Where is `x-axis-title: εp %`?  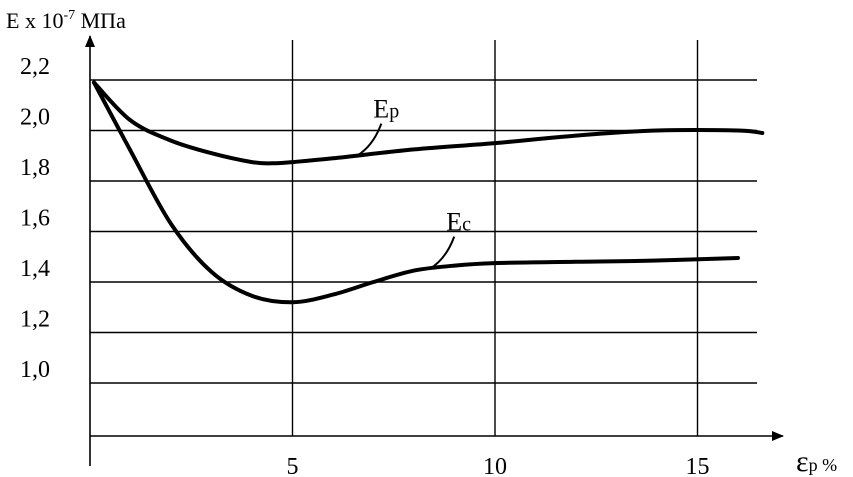
x-axis-title: εp % is located at coordinates (816, 461).